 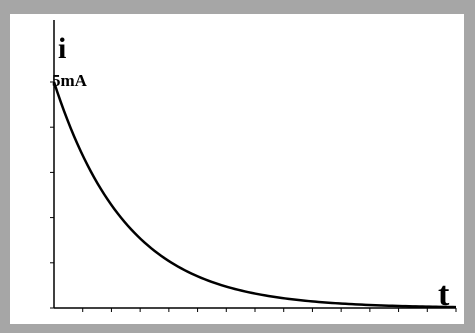 What do you see at coordinates (444, 294) in the screenshot?
I see `x-axis-label: t` at bounding box center [444, 294].